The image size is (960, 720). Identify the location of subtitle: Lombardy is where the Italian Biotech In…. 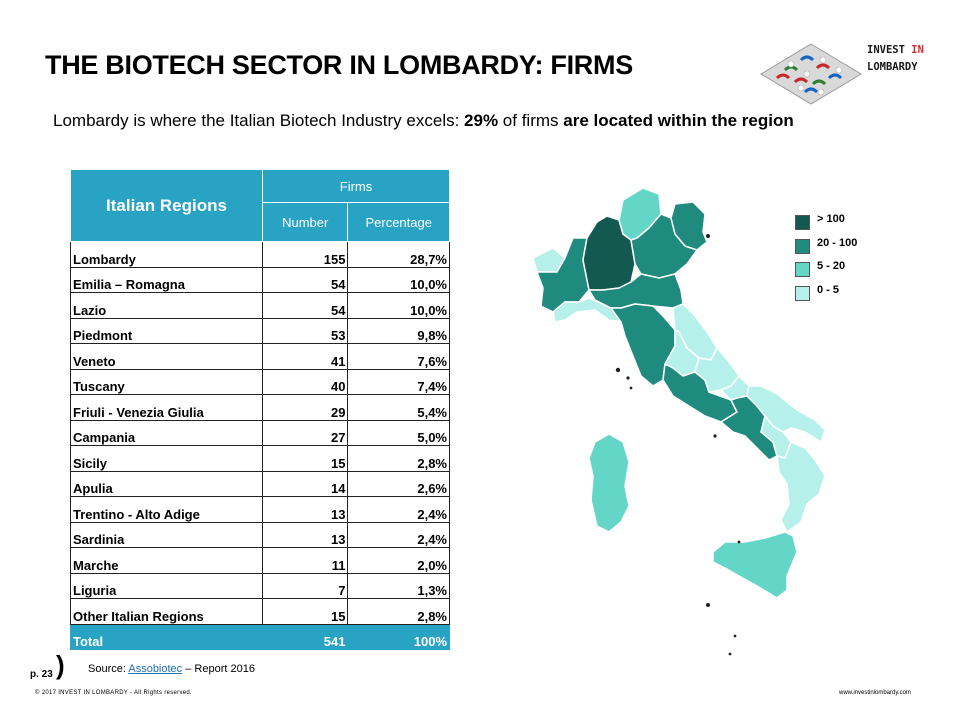
(448, 120).